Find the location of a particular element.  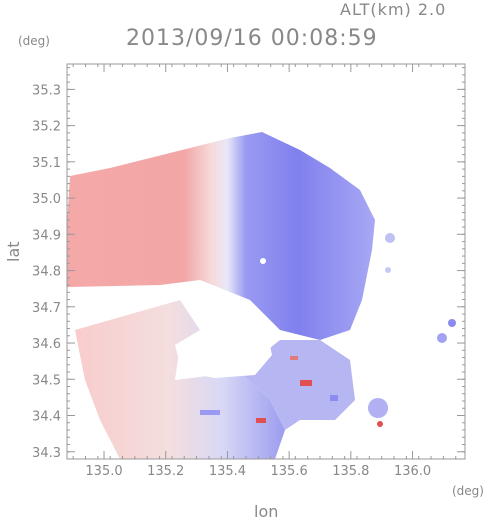

x-tick-label: 135.4 is located at coordinates (227, 471).